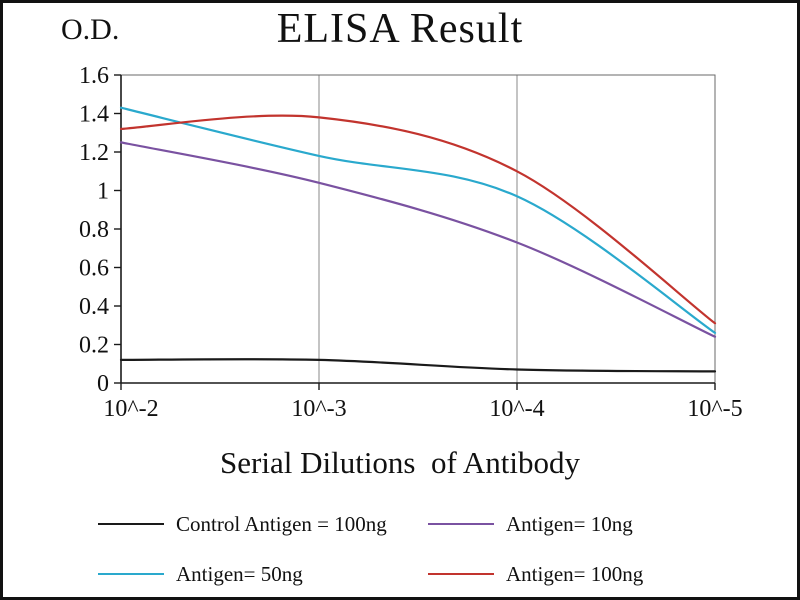  What do you see at coordinates (239, 573) in the screenshot?
I see `legend-label: Antigen= 50ng` at bounding box center [239, 573].